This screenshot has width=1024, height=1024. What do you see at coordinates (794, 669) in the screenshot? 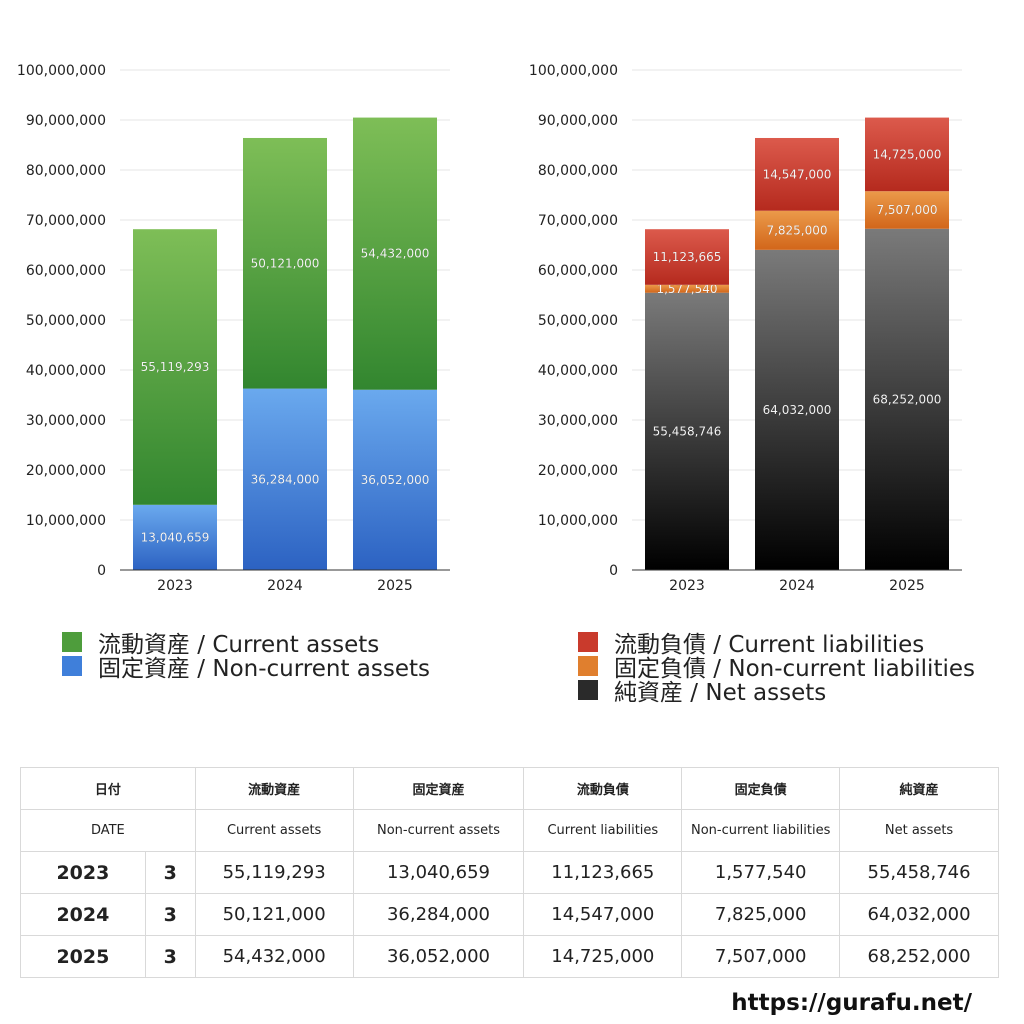
I see `legend-label-non-current-liabilities: 固定負債 / Non-current liabilities` at bounding box center [794, 669].